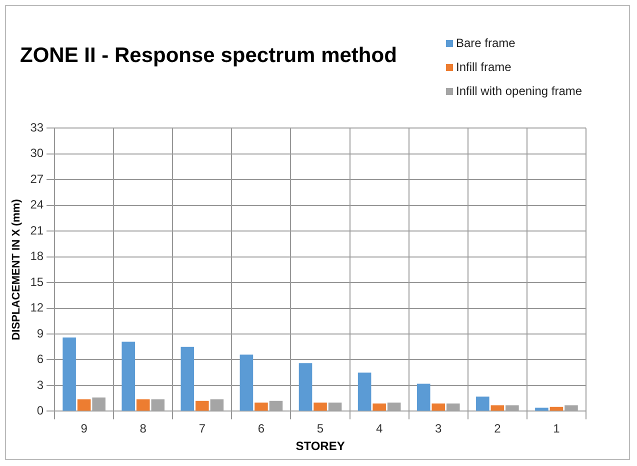 The width and height of the screenshot is (637, 466). I want to click on x-tick-label: 9, so click(84, 429).